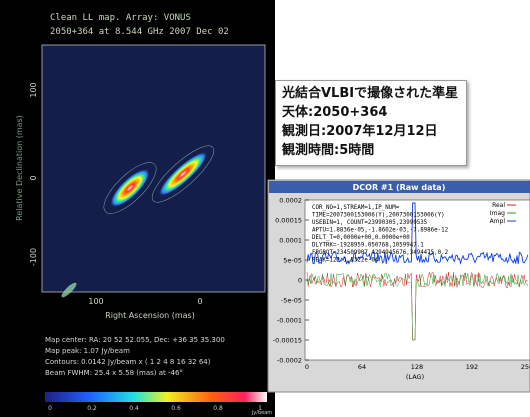  Describe the element at coordinates (360, 131) in the screenshot. I see `caption-line: 観測日:2007年12月12日` at that location.